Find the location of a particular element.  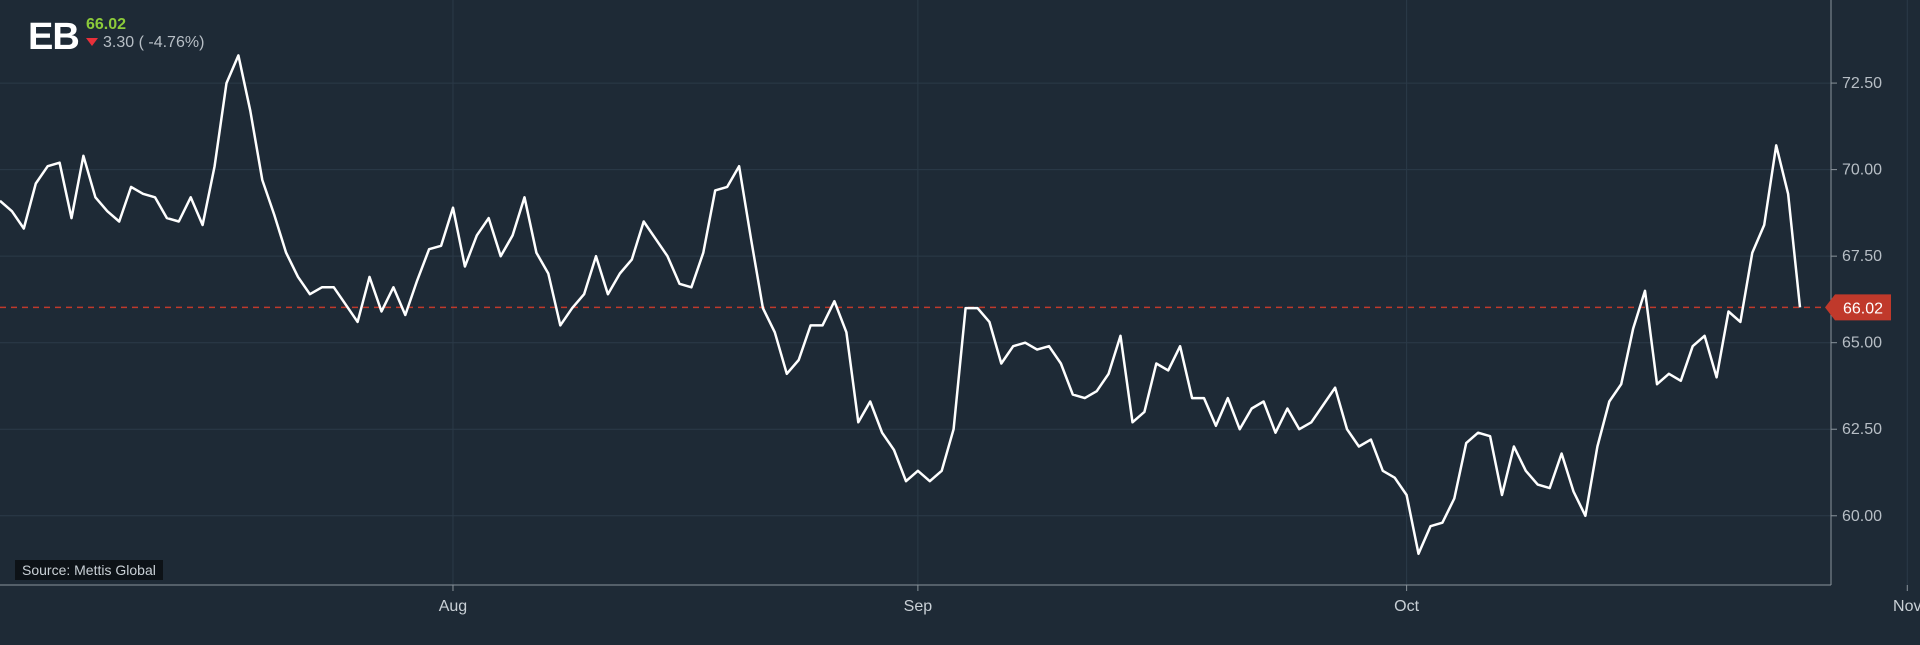

y-tick-label: 65.00 is located at coordinates (1862, 343).